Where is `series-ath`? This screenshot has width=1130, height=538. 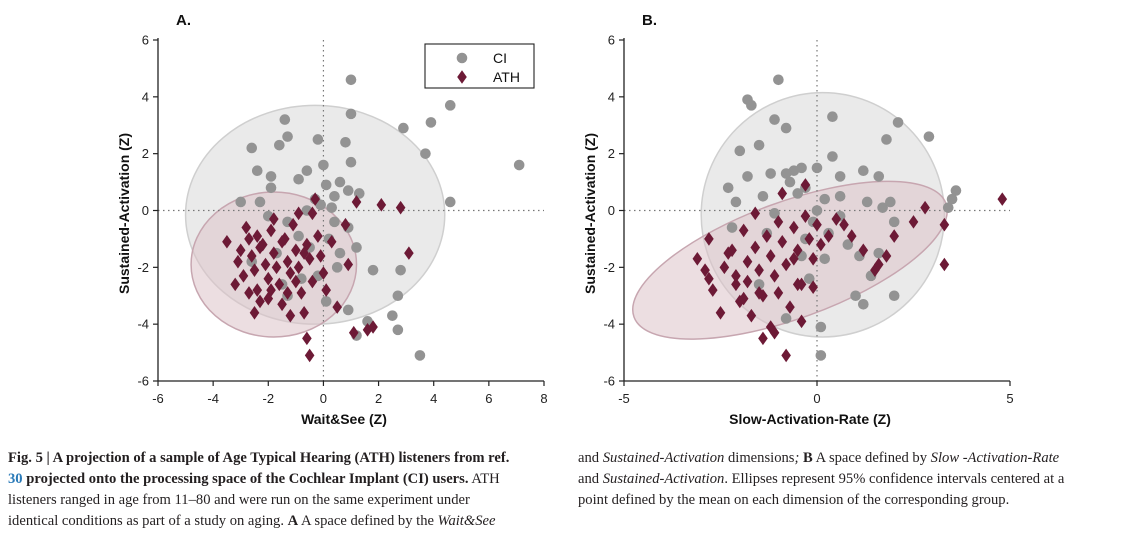 series-ath is located at coordinates (850, 270).